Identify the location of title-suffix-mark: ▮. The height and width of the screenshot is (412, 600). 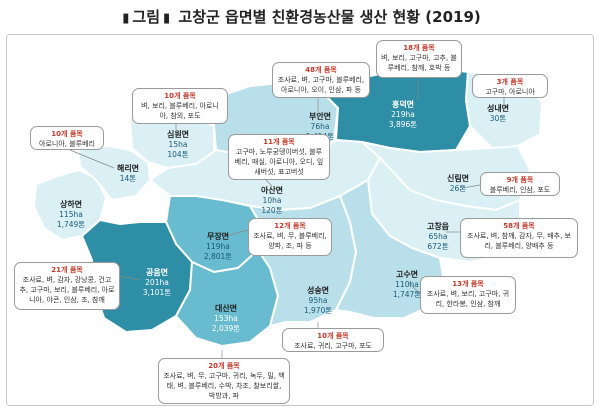
(167, 18).